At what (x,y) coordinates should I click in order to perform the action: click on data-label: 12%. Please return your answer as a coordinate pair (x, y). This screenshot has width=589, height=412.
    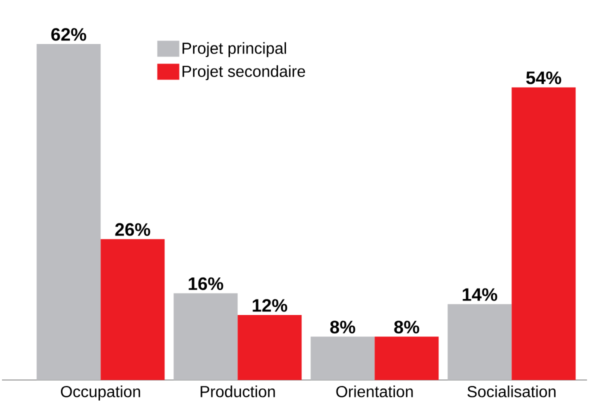
    Looking at the image, I should click on (270, 305).